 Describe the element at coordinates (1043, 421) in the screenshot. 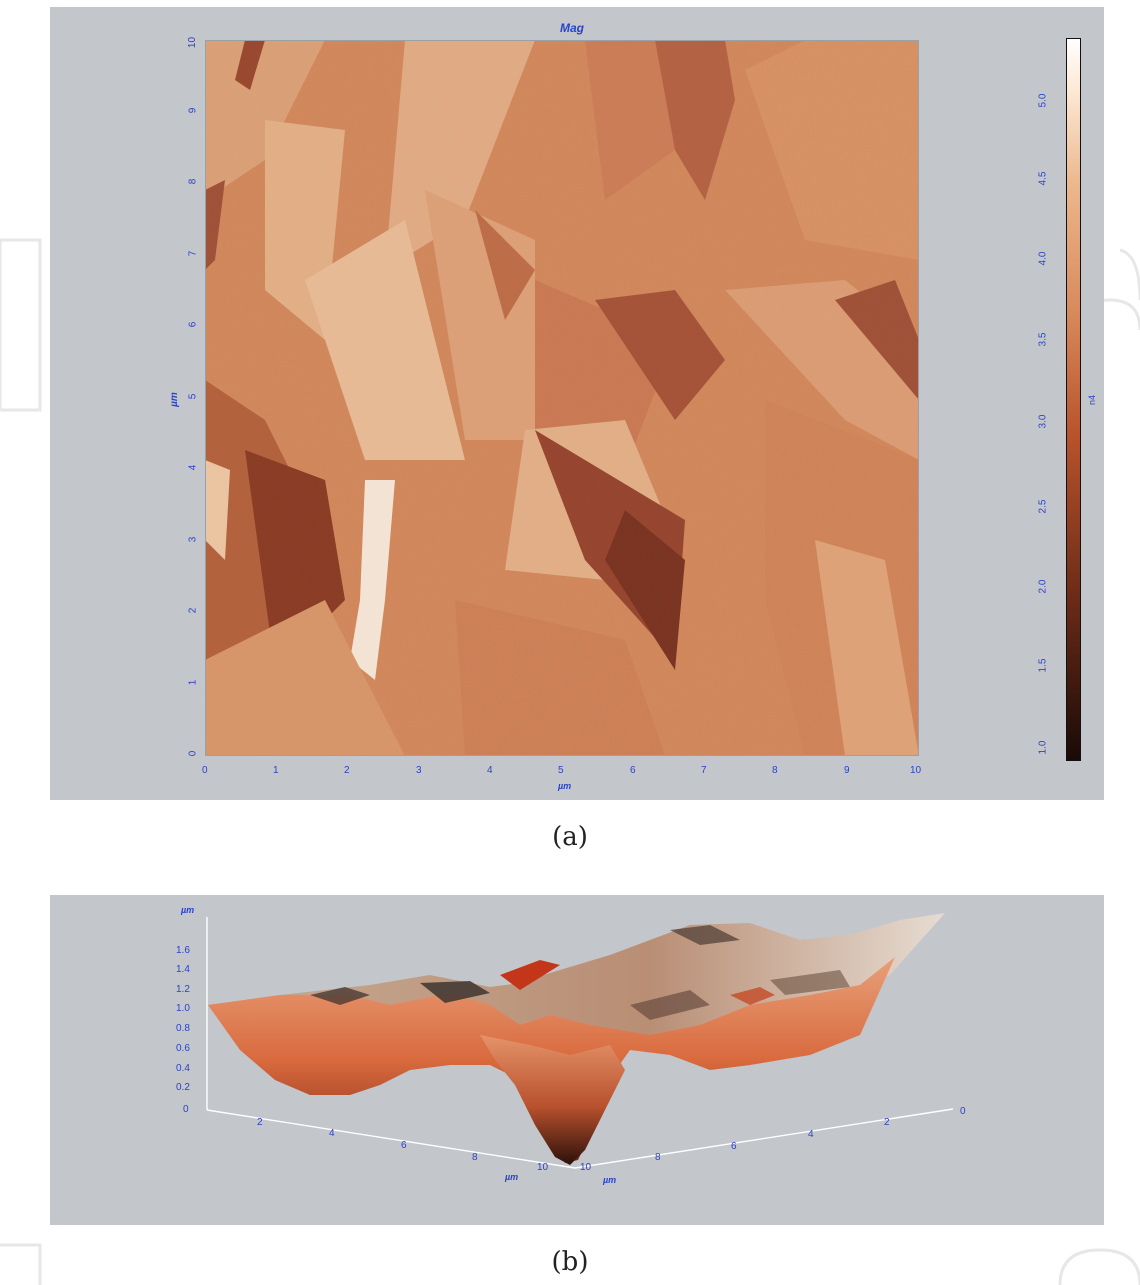

I see `colorbar-tick-label: 3.0` at that location.